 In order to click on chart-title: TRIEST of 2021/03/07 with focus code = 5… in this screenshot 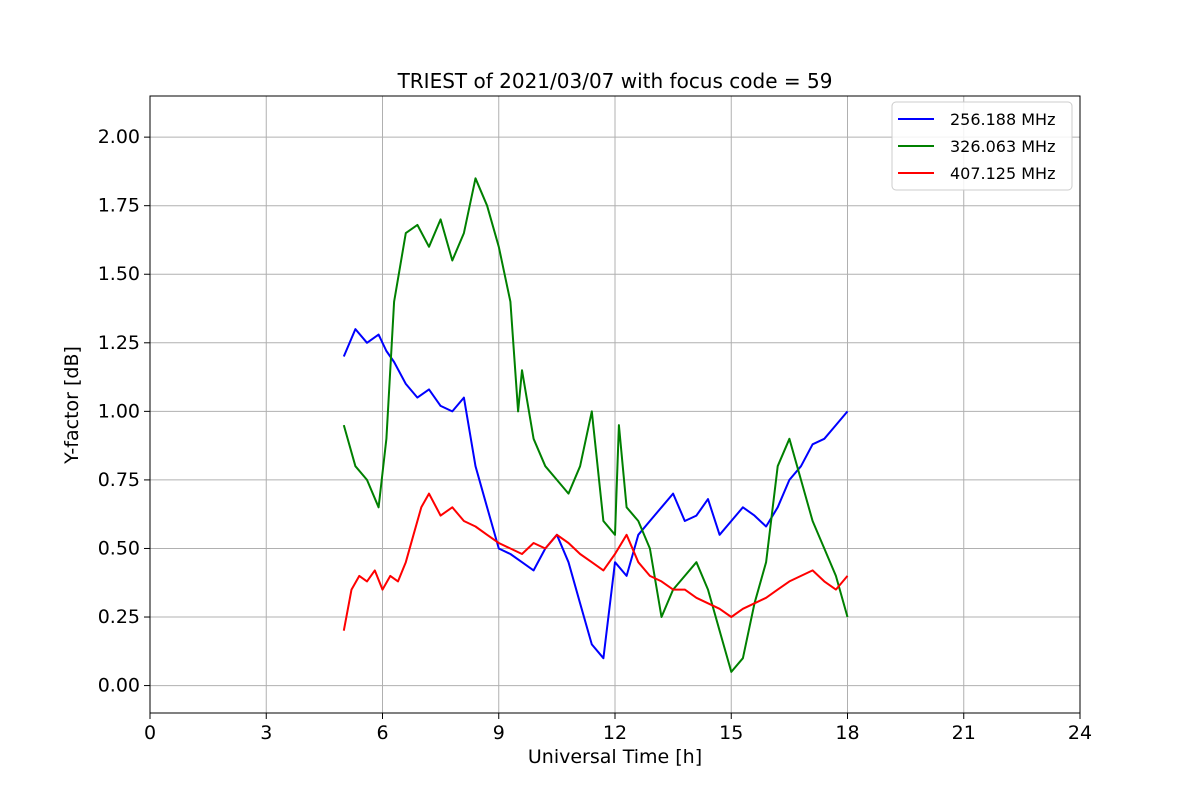, I will do `click(615, 81)`.